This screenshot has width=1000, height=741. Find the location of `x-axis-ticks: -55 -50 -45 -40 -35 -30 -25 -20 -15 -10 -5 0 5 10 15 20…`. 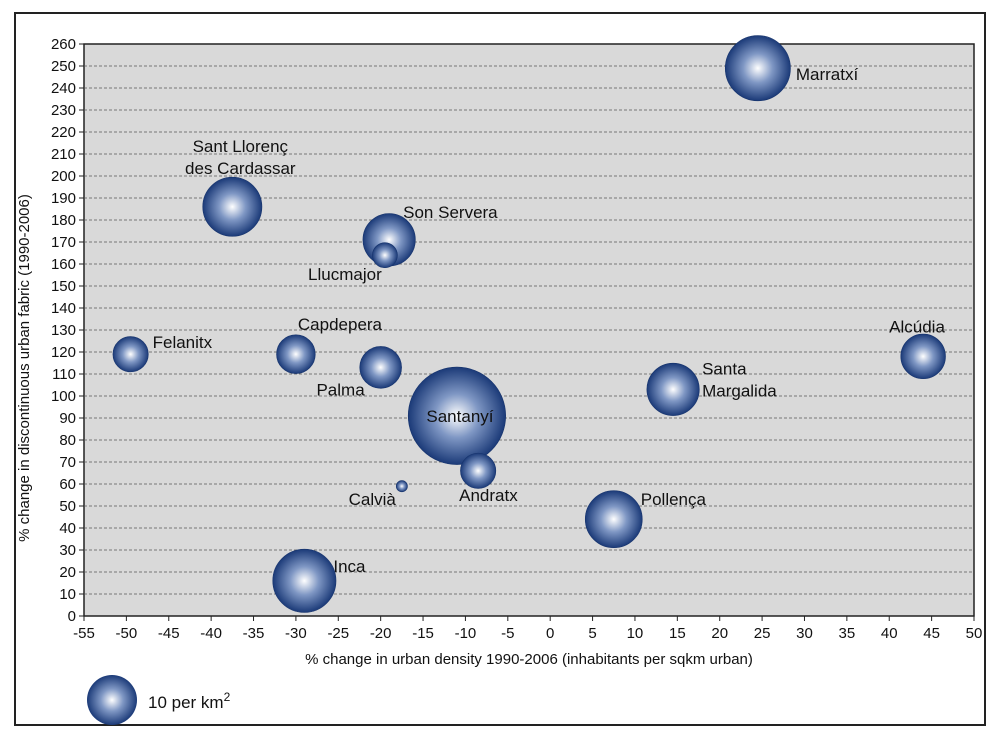

x-axis-ticks: -55 -50 -45 -40 -35 -30 -25 -20 -15 -10 -5 0 5 10 15 20… is located at coordinates (527, 629).